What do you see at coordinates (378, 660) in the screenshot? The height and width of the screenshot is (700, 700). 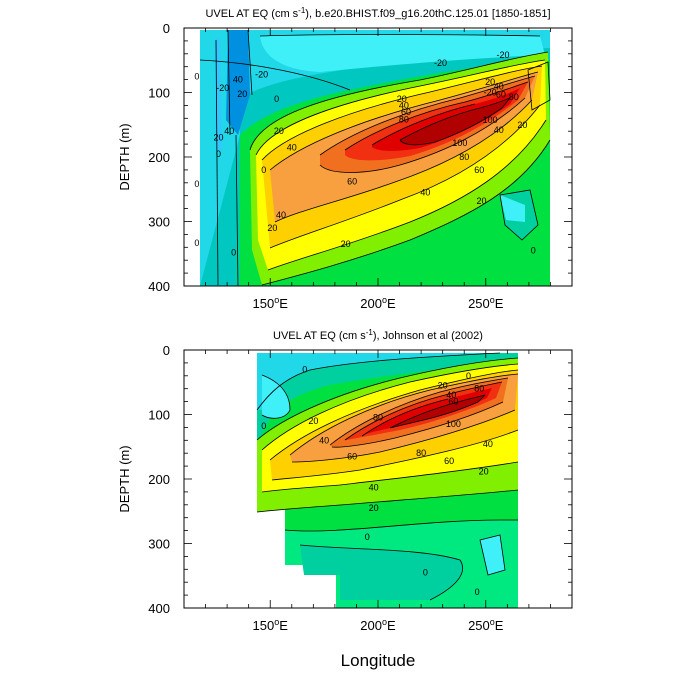 I see `x-axis-label: Longitude` at bounding box center [378, 660].